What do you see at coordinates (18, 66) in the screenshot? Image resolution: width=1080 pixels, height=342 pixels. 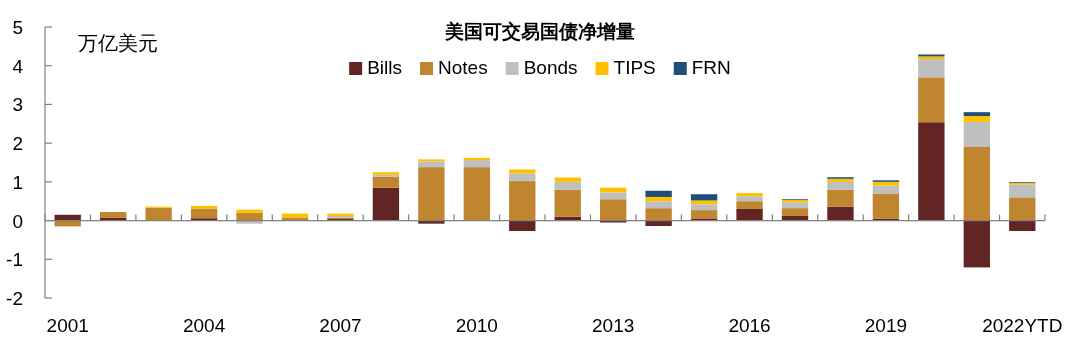 I see `y-tick-label: 4` at bounding box center [18, 66].